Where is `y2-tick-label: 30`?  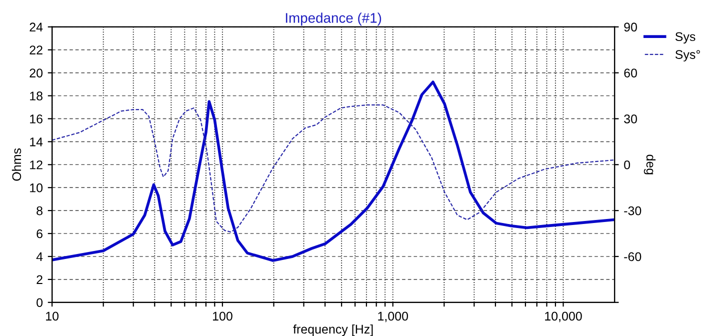
y2-tick-label: 30 is located at coordinates (630, 119).